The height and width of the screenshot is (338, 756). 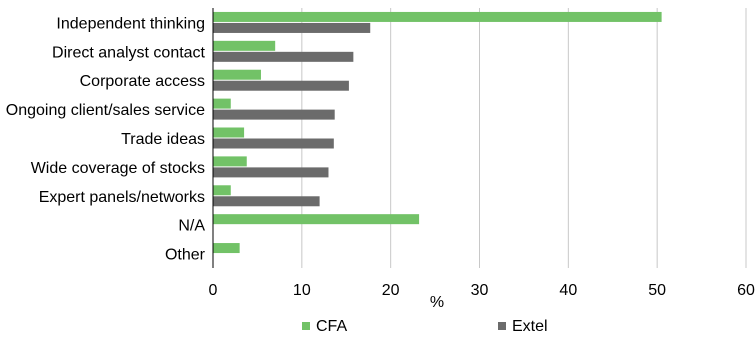 What do you see at coordinates (118, 168) in the screenshot?
I see `category-label-5: Wide coverage of stocks` at bounding box center [118, 168].